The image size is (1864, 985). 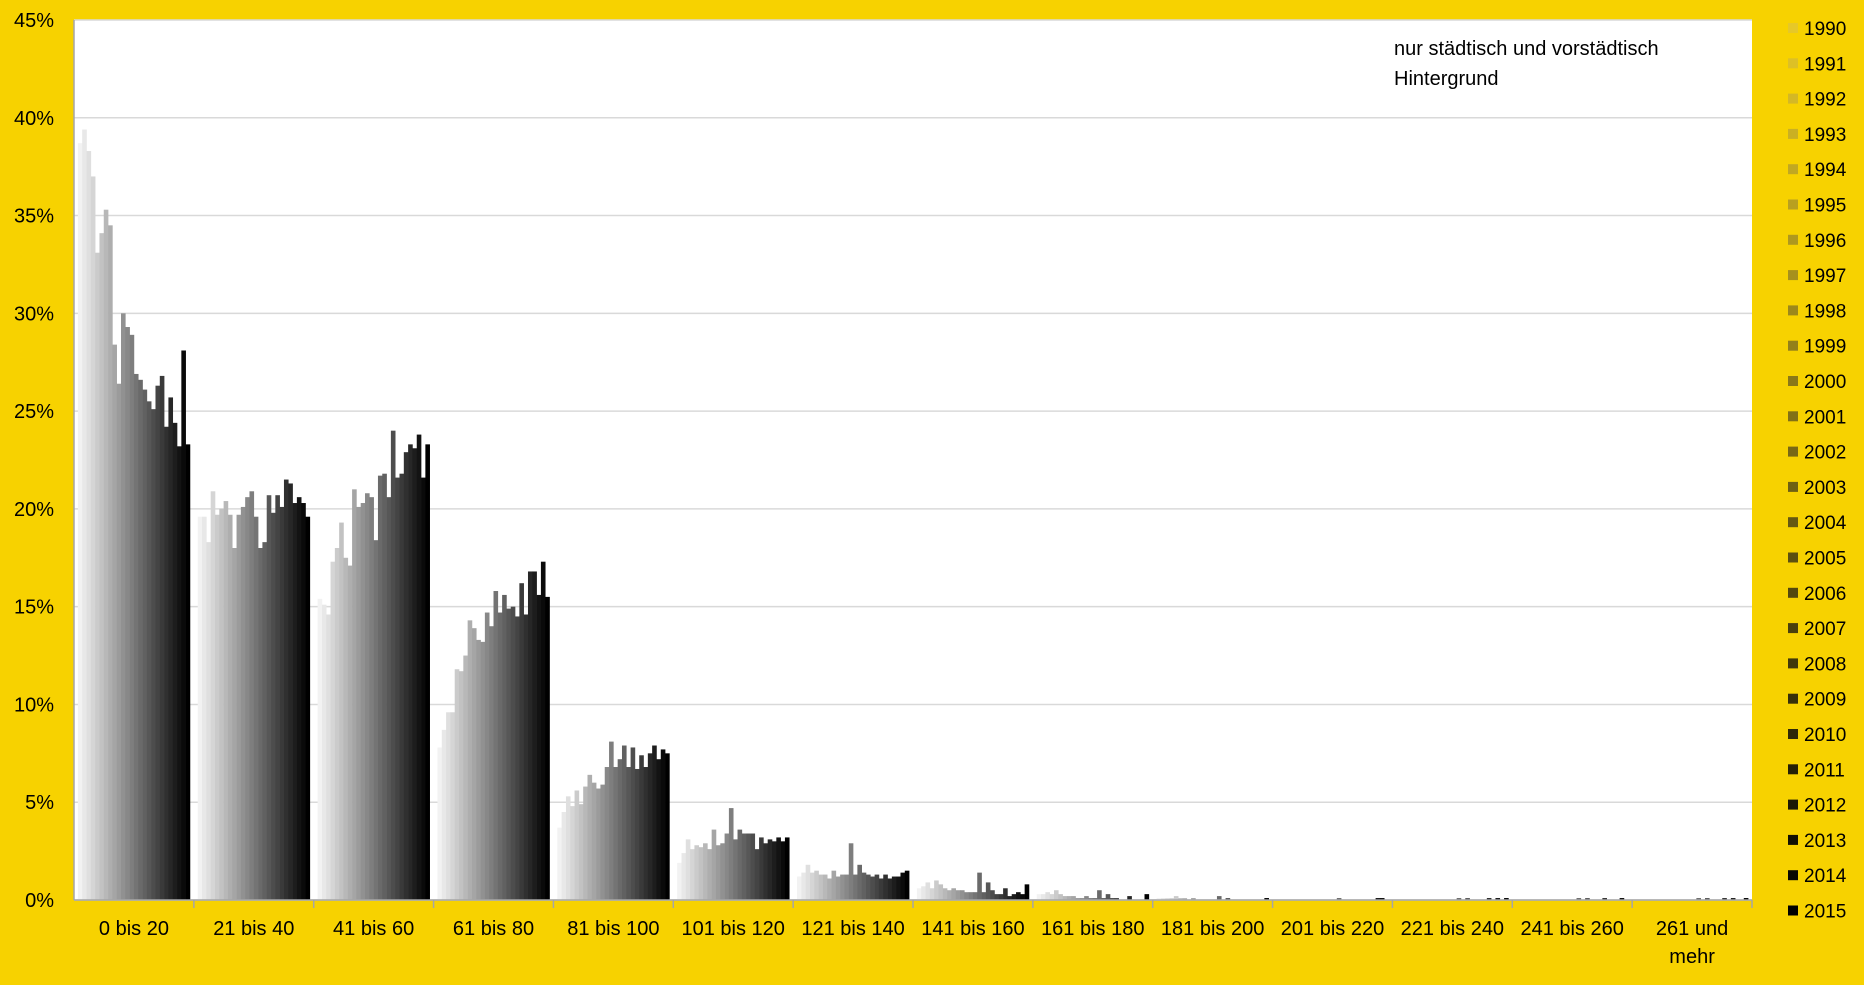 What do you see at coordinates (410, 672) in the screenshot?
I see `bar-2-2011` at bounding box center [410, 672].